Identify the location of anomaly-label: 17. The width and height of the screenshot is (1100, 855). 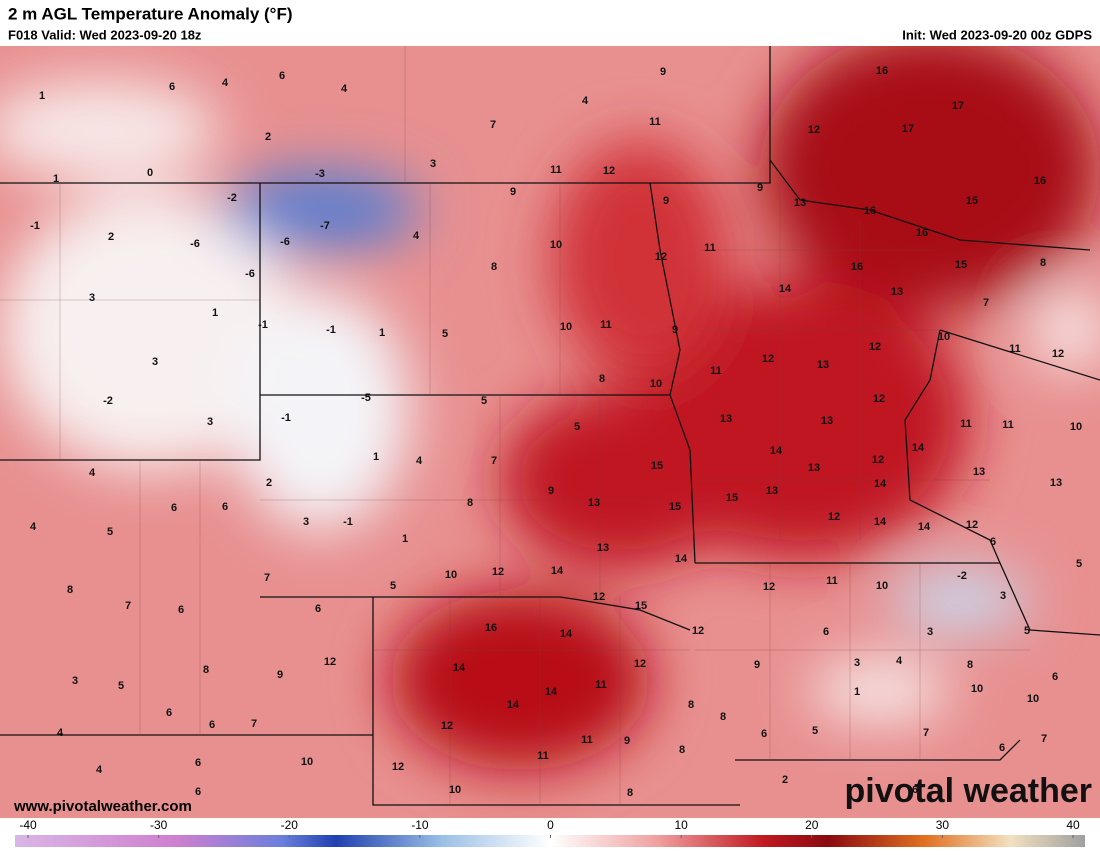
(958, 106).